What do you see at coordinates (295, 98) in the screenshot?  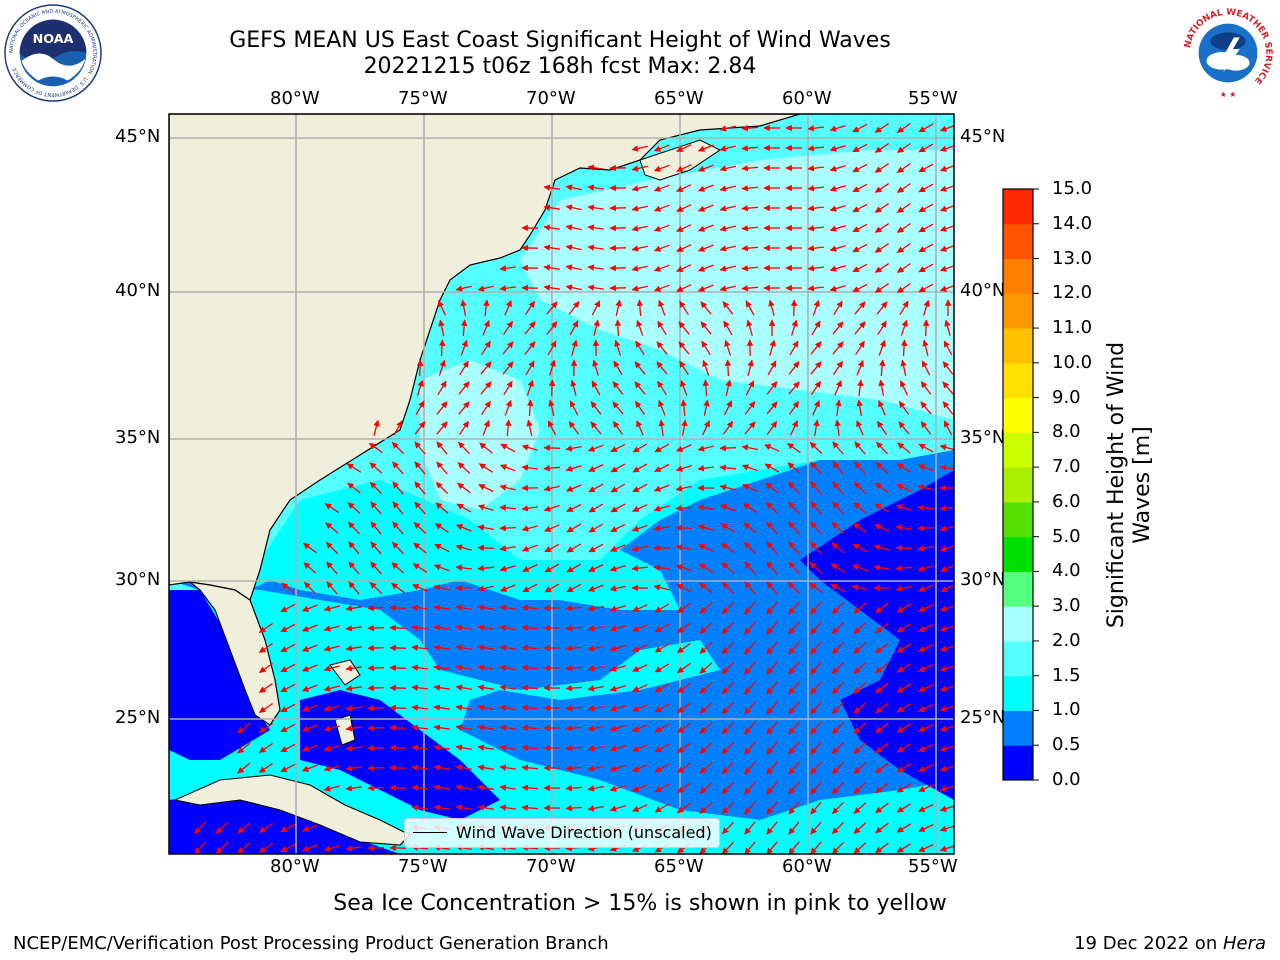 I see `lon-label-top-80w: 80°W` at bounding box center [295, 98].